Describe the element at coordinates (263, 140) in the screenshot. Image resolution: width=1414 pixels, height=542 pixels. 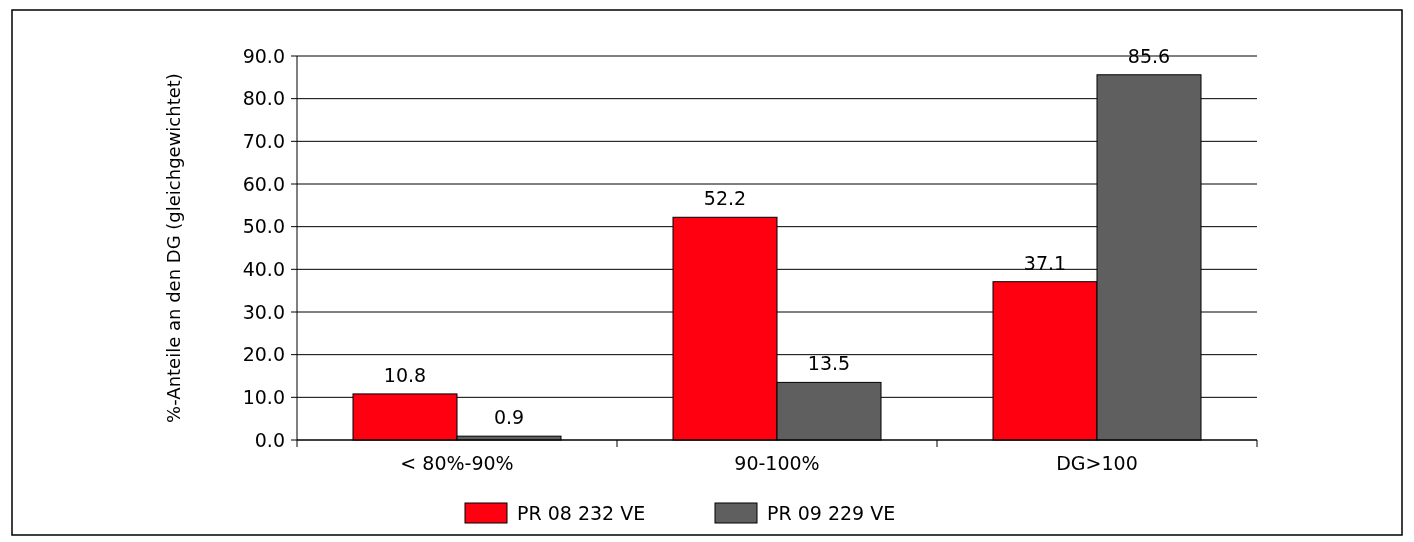
I see `y-tick-label: 70.0` at that location.